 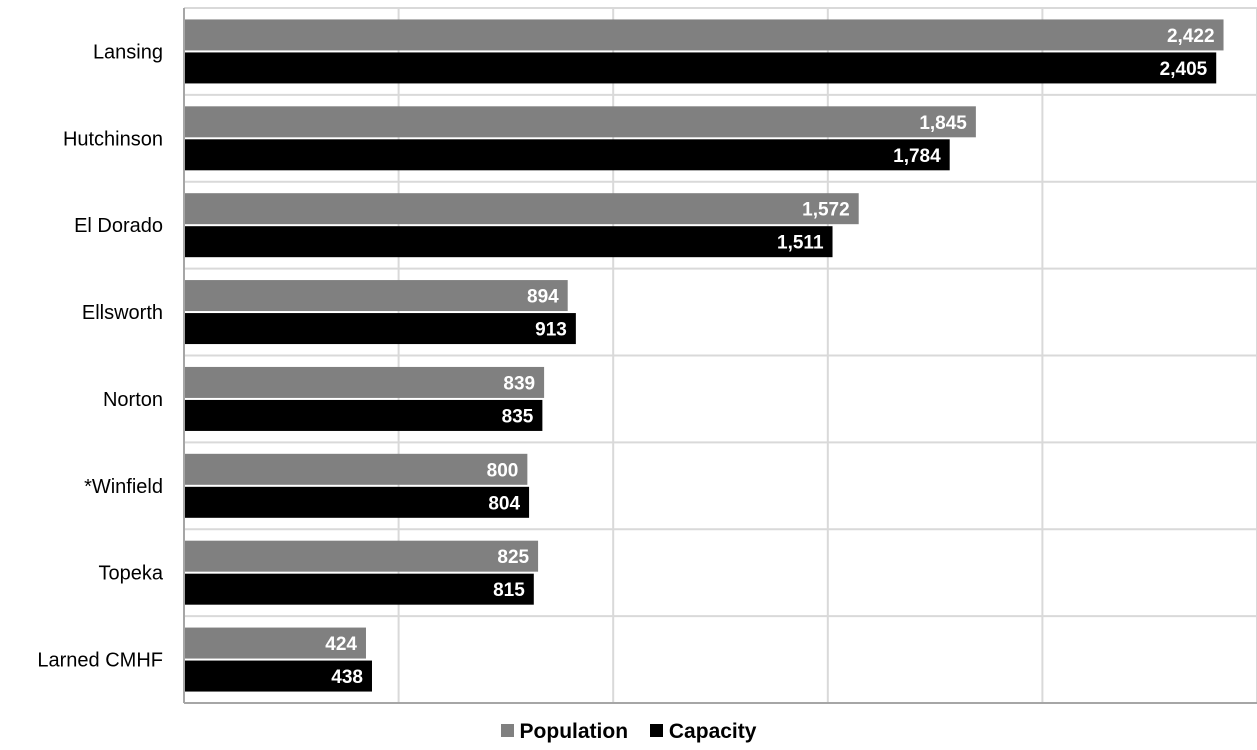 What do you see at coordinates (347, 677) in the screenshot?
I see `value-label-capacity: 438` at bounding box center [347, 677].